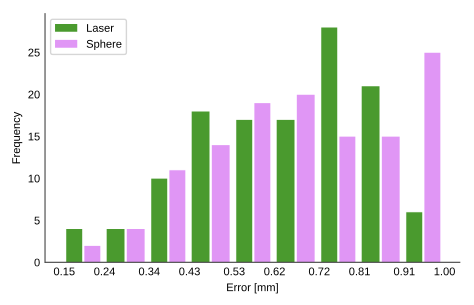 The height and width of the screenshot is (305, 474). I want to click on x-tick-label: 0.15, so click(64, 271).